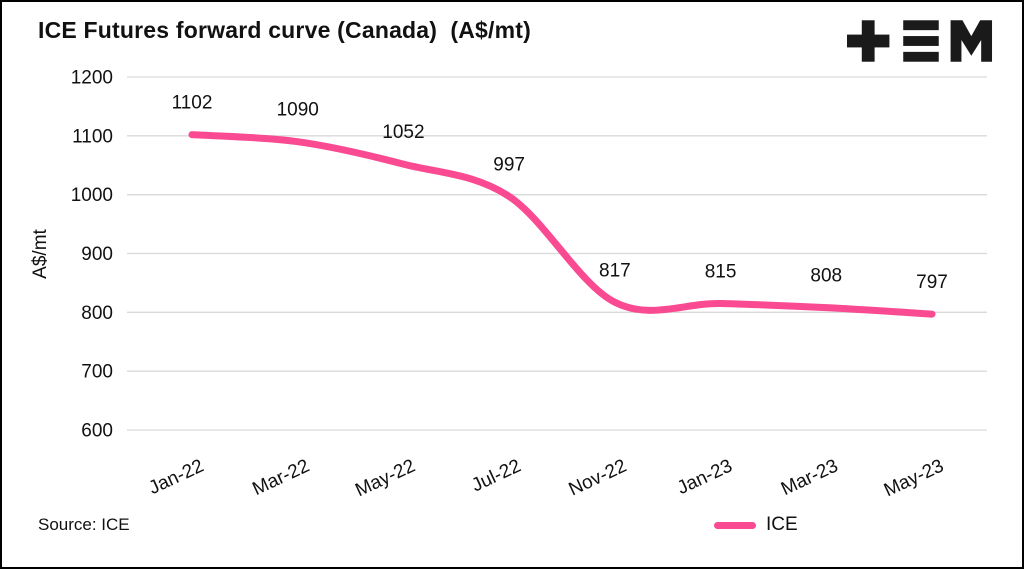 The width and height of the screenshot is (1024, 569). Describe the element at coordinates (92, 195) in the screenshot. I see `y-tick-label: 1000` at that location.